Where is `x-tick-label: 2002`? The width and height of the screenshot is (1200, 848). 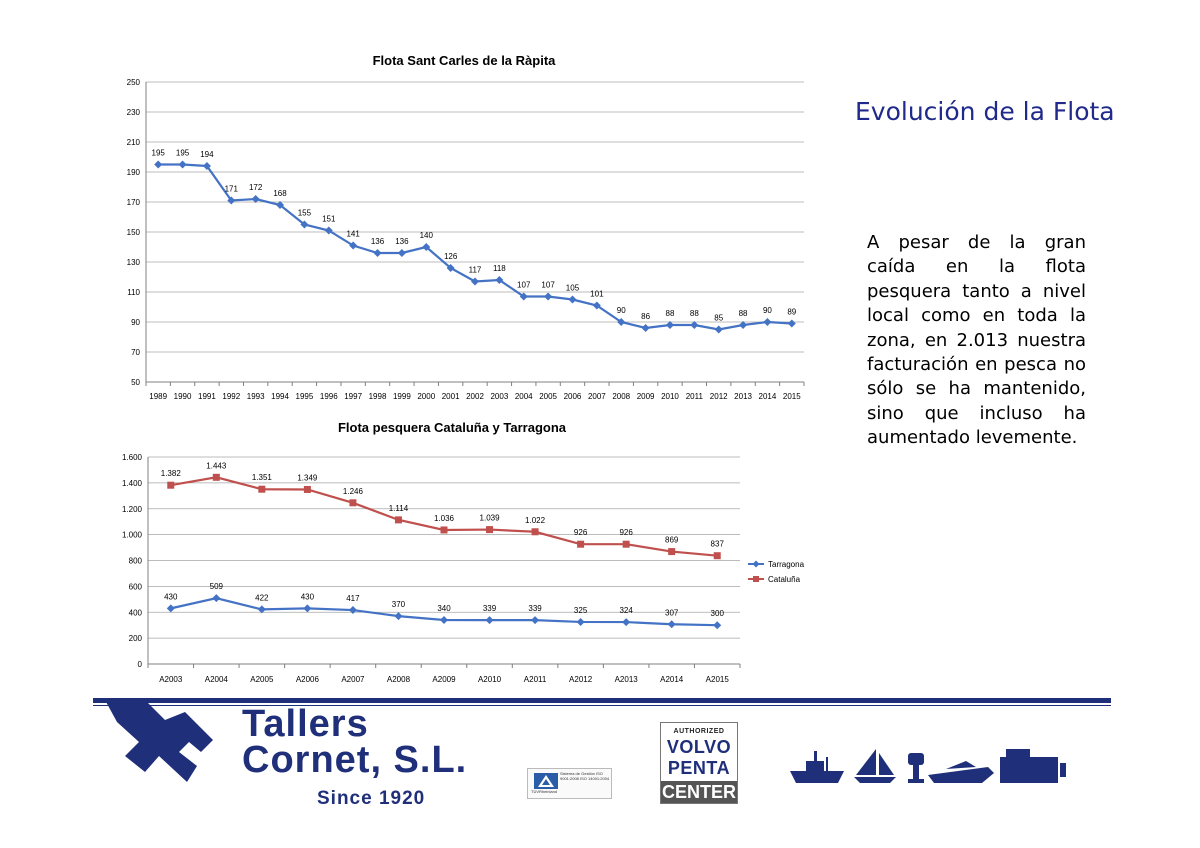 x-tick-label: 2002 is located at coordinates (475, 396).